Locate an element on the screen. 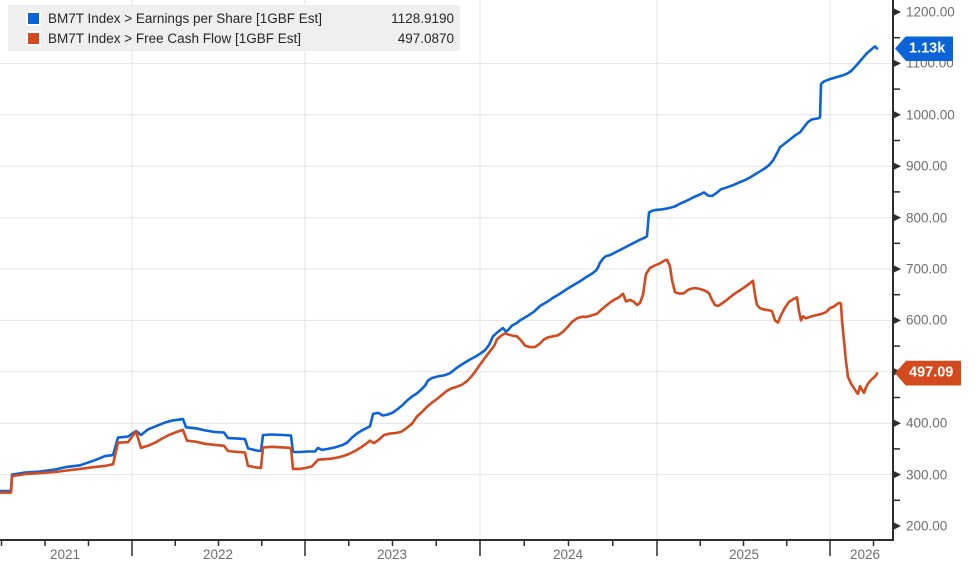 The height and width of the screenshot is (566, 975). y-axis-tick-label: 700.00 is located at coordinates (927, 269).